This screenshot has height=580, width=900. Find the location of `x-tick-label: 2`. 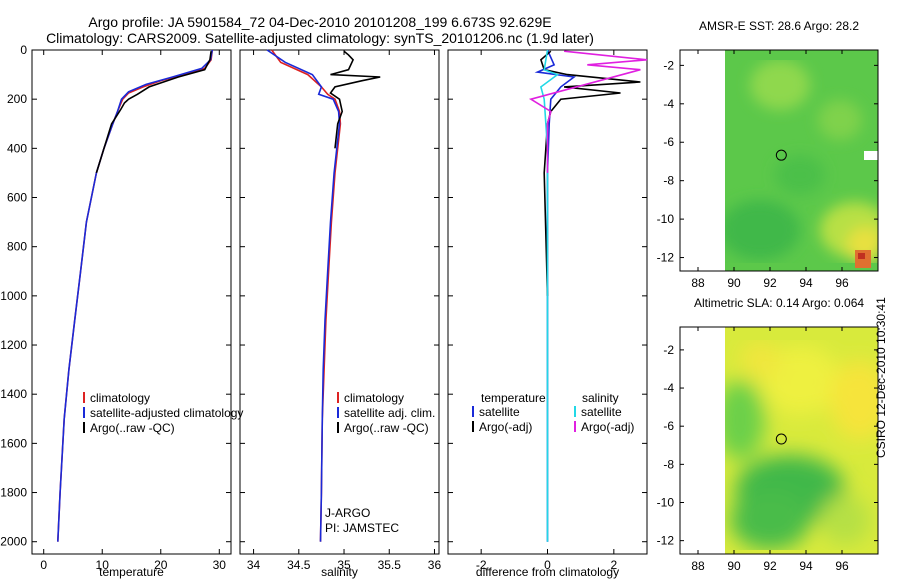

x-tick-label: 2 is located at coordinates (613, 565).